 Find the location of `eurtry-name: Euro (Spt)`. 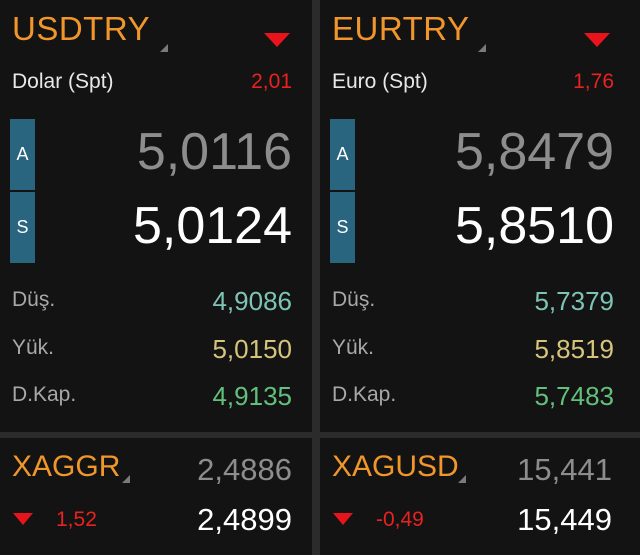

eurtry-name: Euro (Spt) is located at coordinates (380, 81).